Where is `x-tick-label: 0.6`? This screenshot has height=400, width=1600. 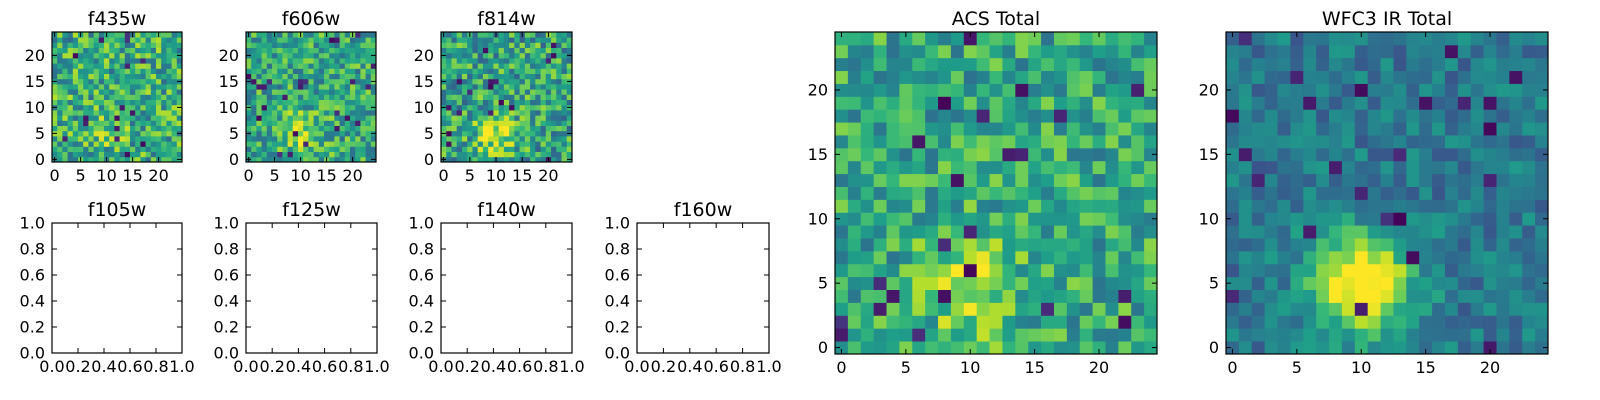
x-tick-label: 0.6 is located at coordinates (129, 366).